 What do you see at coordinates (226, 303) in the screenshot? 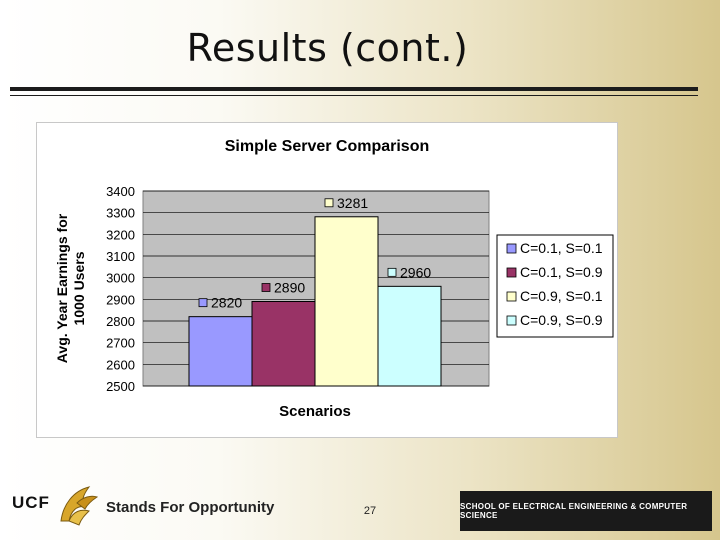
I see `data-label: 2820` at bounding box center [226, 303].